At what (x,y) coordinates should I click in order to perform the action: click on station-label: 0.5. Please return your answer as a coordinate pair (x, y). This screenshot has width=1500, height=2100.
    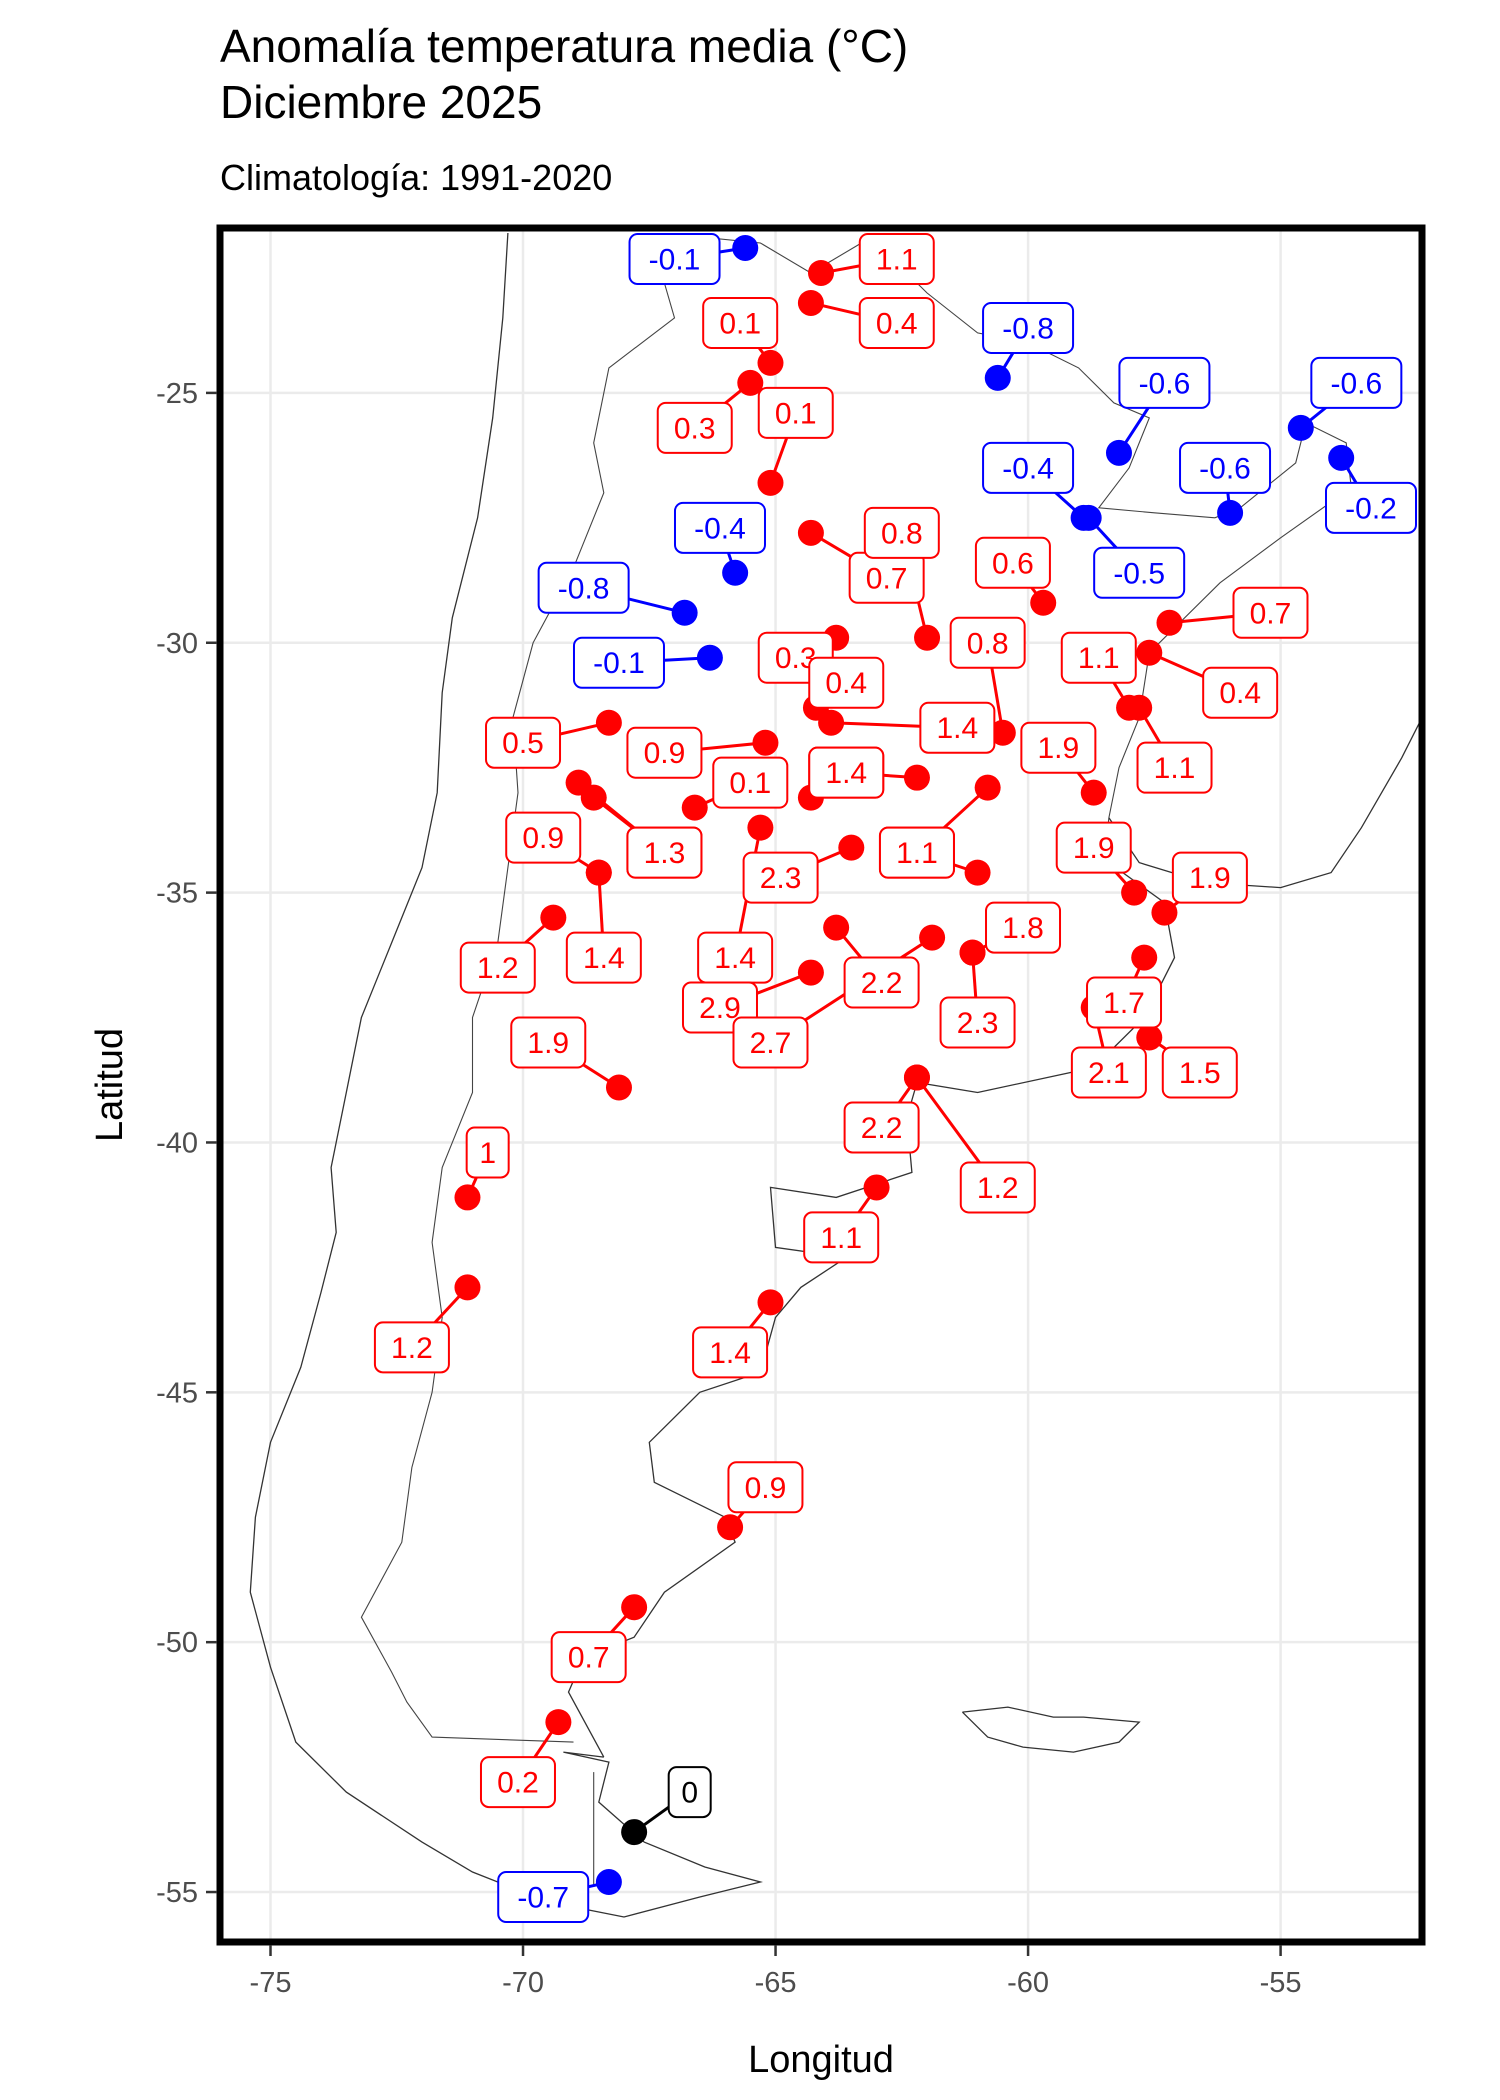
    Looking at the image, I should click on (523, 742).